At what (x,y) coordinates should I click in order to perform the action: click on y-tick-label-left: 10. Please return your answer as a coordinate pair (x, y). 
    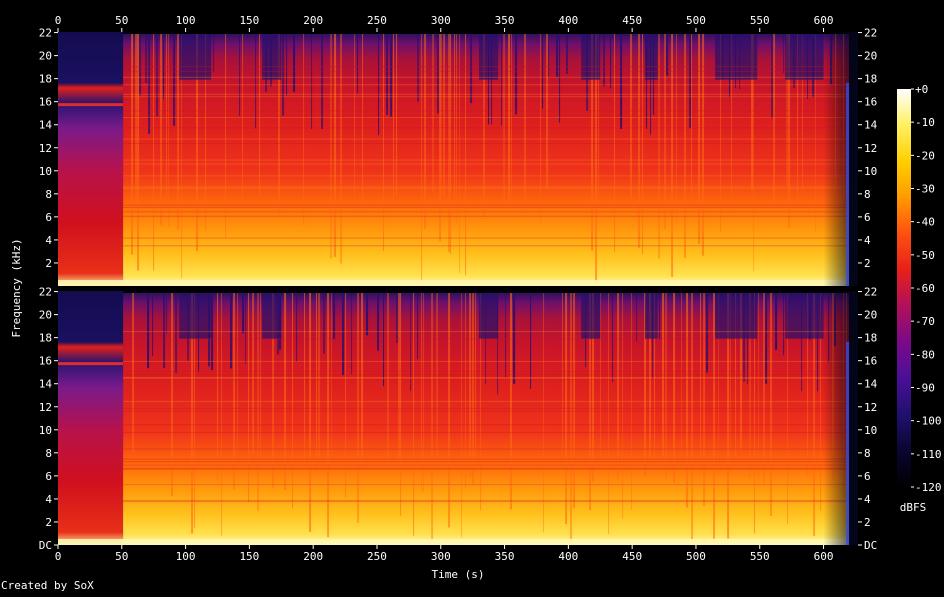
    Looking at the image, I should click on (45, 171).